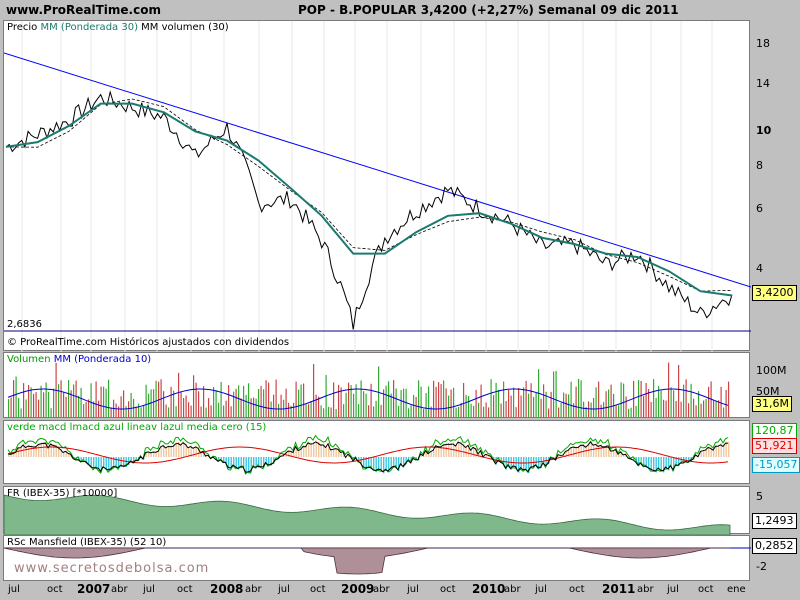 This screenshot has height=600, width=800. Describe the element at coordinates (512, 589) in the screenshot. I see `x-tick-label: abr` at that location.